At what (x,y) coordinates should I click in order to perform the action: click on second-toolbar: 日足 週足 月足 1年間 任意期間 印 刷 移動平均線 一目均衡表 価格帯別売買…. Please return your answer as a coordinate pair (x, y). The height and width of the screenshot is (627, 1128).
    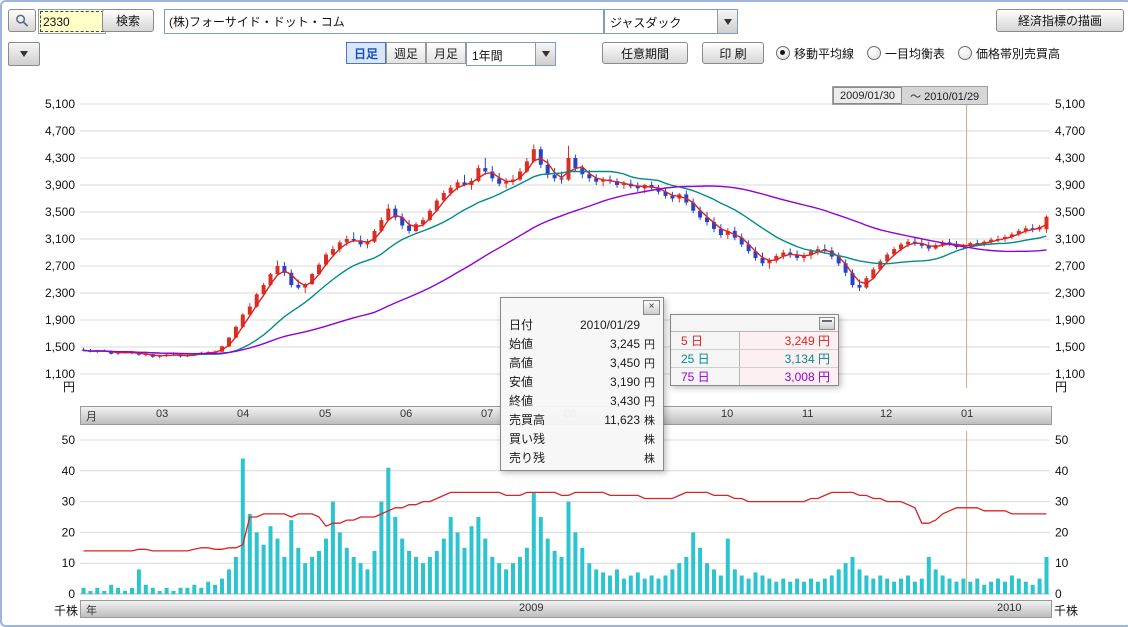
    Looking at the image, I should click on (565, 53).